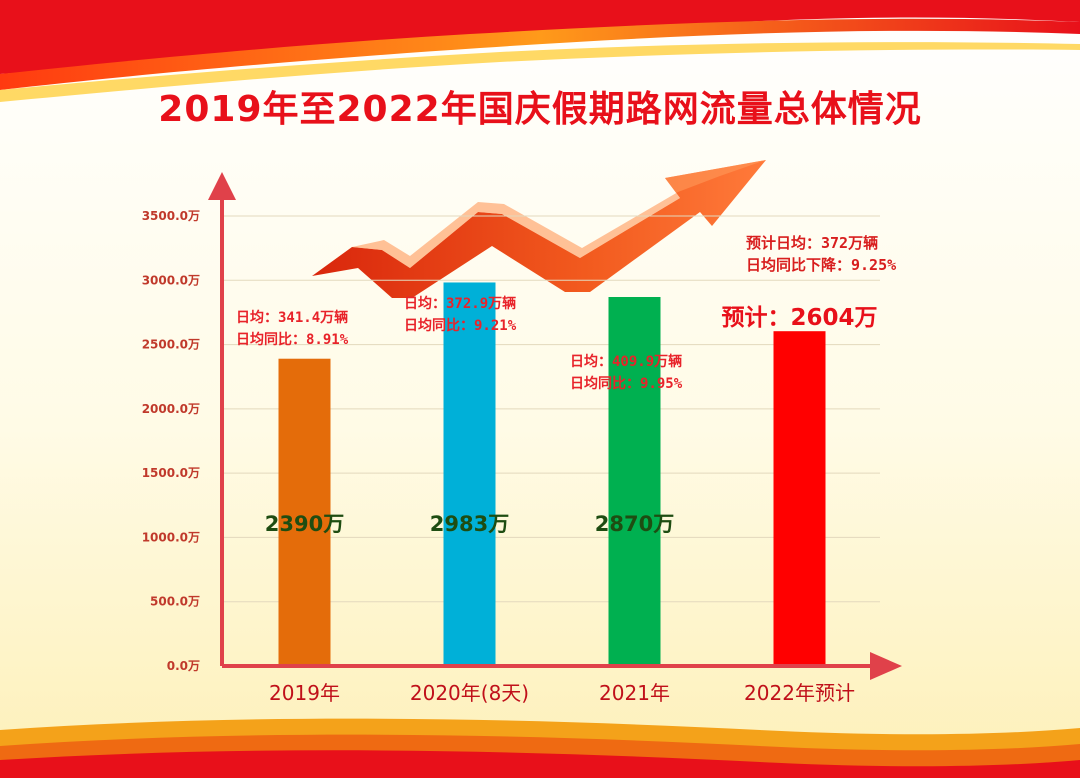 The image size is (1080, 782). What do you see at coordinates (469, 524) in the screenshot?
I see `value-label: 2983万` at bounding box center [469, 524].